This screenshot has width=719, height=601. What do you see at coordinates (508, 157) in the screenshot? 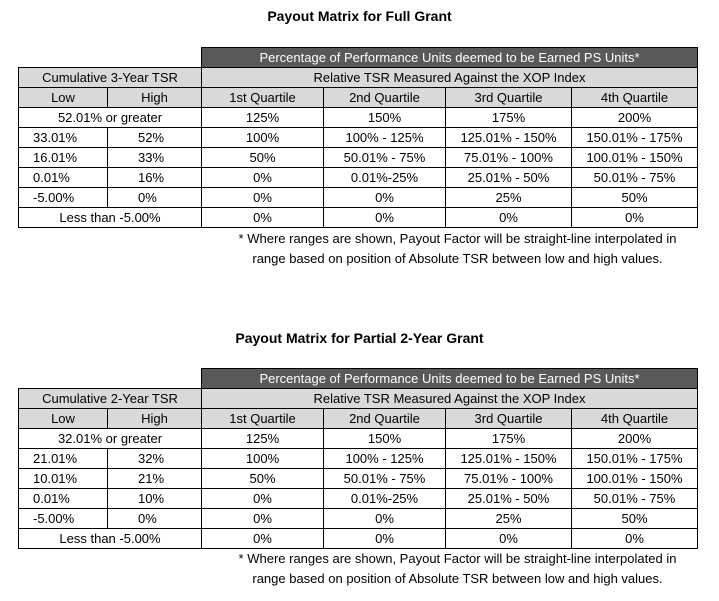
I see `value-cell: 75.01% - 100%` at bounding box center [508, 157].